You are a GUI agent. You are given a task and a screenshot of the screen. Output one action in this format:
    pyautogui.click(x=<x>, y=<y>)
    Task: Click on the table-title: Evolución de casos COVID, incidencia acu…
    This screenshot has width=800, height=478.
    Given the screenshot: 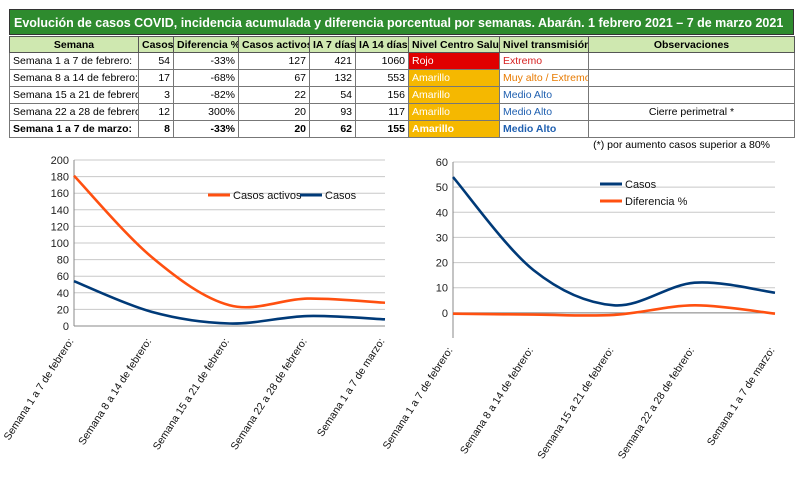 What is the action you would take?
    pyautogui.click(x=401, y=22)
    